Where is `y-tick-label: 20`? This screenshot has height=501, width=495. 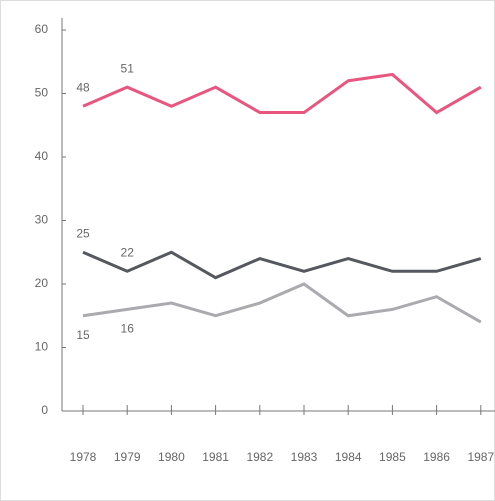
y-tick-label: 20 is located at coordinates (42, 283).